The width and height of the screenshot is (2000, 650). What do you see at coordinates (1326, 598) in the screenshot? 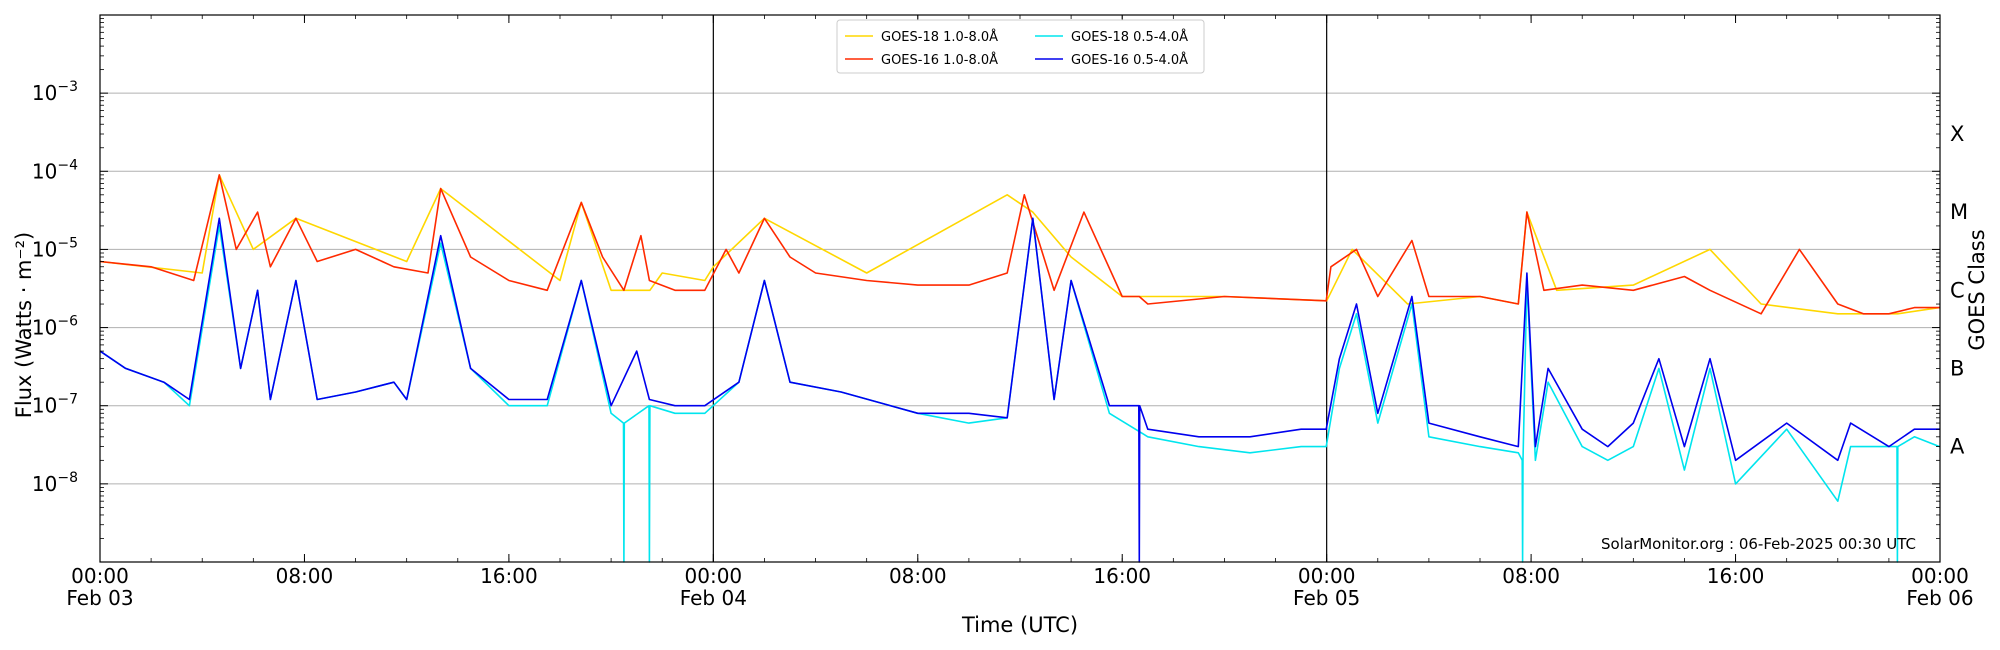
I see `x-tick-date-label: Feb 05` at bounding box center [1326, 598].